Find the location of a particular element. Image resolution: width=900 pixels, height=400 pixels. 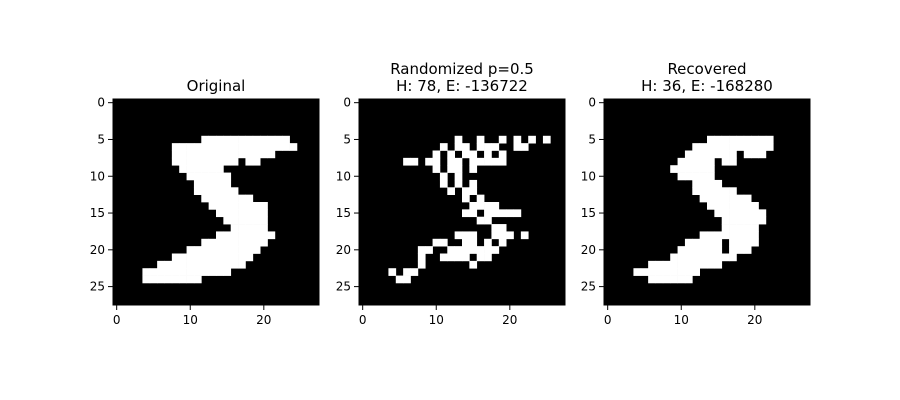

y-tick-label: 15 is located at coordinates (97, 213).